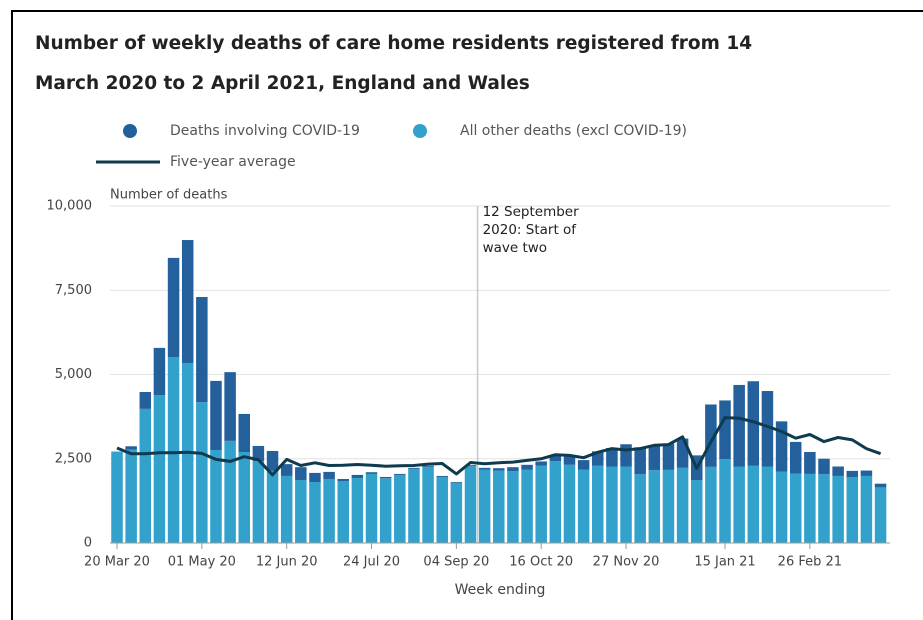  What do you see at coordinates (541, 562) in the screenshot?
I see `x-tick-label: 16 Oct 20` at bounding box center [541, 562].